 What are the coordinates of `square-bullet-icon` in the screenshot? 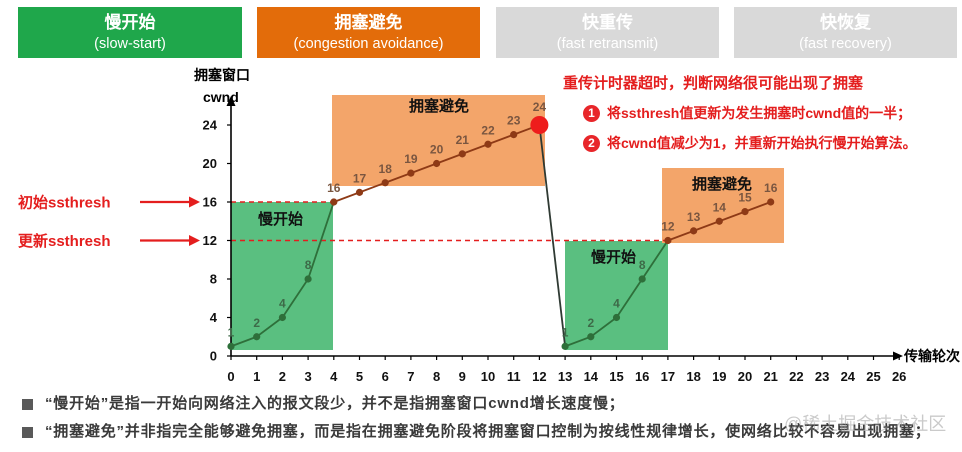 It's located at (27, 432).